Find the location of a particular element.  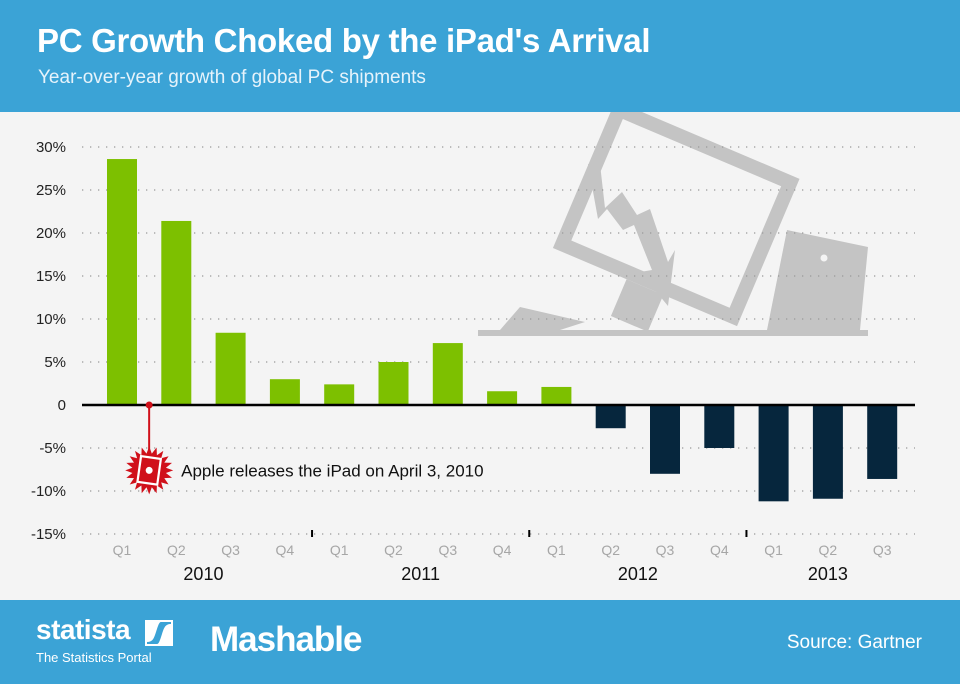

statista-logo-text: statista is located at coordinates (83, 629).